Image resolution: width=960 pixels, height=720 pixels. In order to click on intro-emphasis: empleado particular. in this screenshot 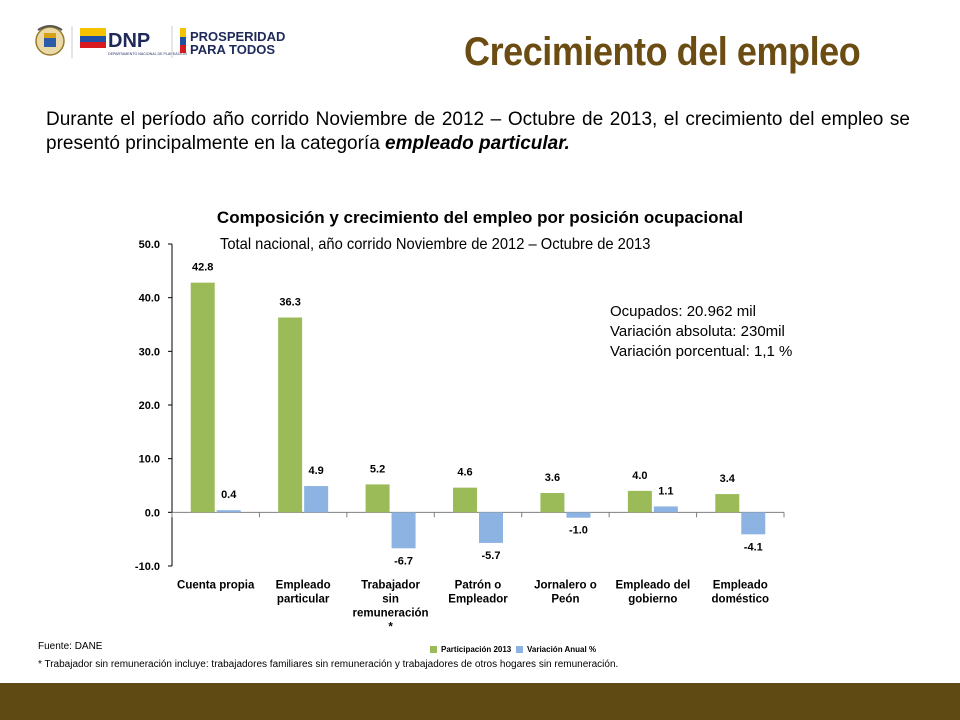, I will do `click(477, 143)`.